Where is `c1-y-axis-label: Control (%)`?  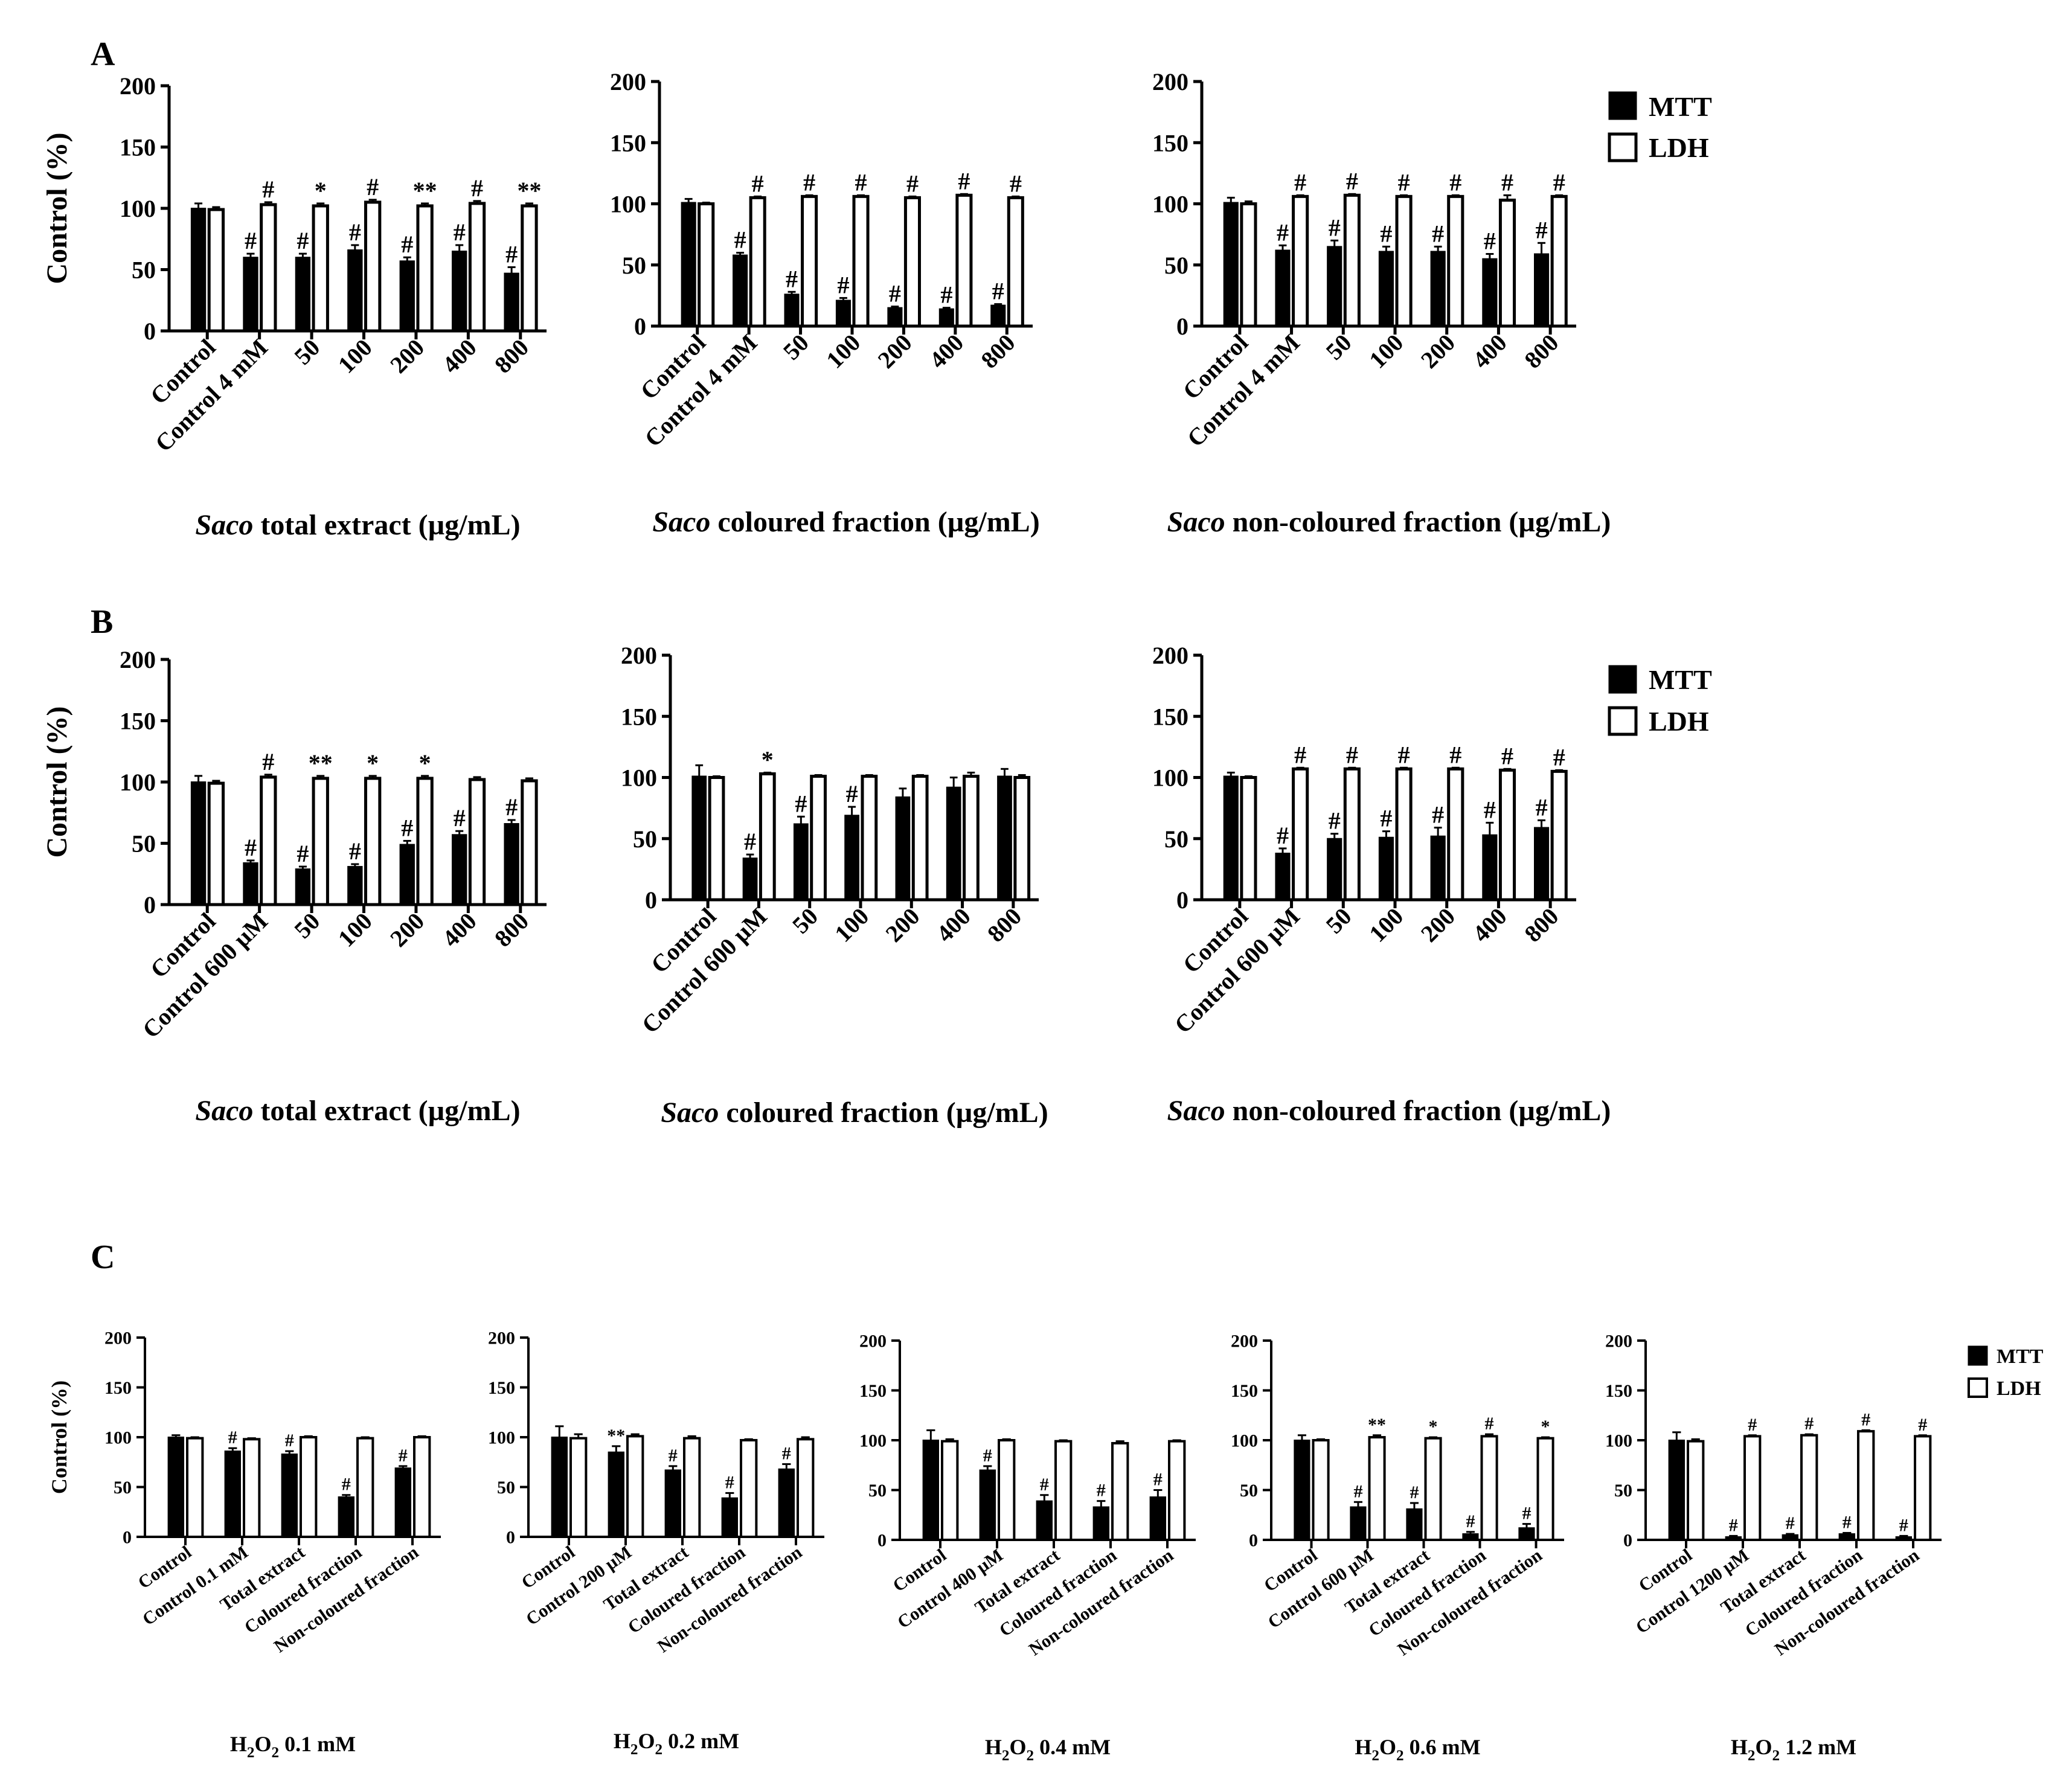 c1-y-axis-label: Control (%) is located at coordinates (59, 1437).